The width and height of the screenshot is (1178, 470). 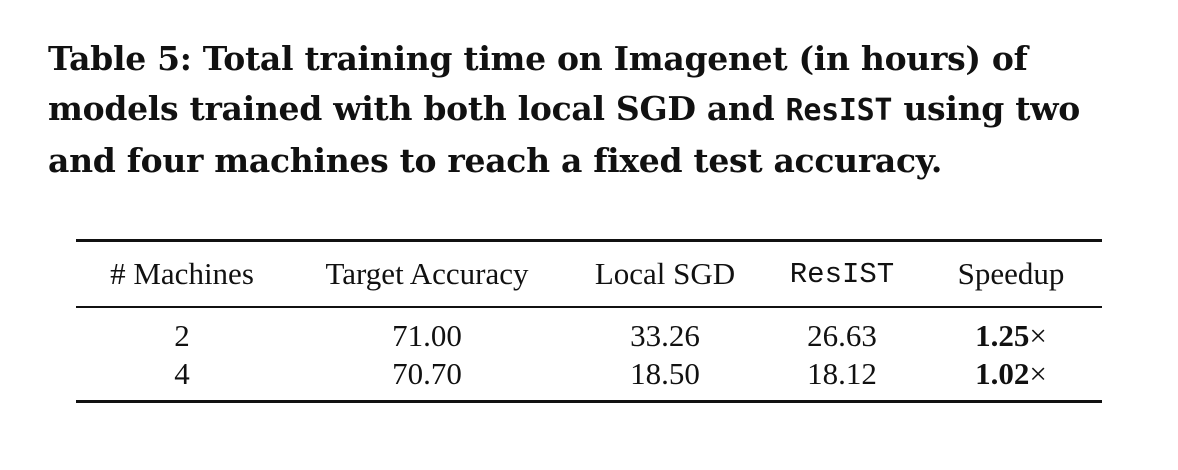 What do you see at coordinates (427, 373) in the screenshot?
I see `cell-target-accuracy: 70.70` at bounding box center [427, 373].